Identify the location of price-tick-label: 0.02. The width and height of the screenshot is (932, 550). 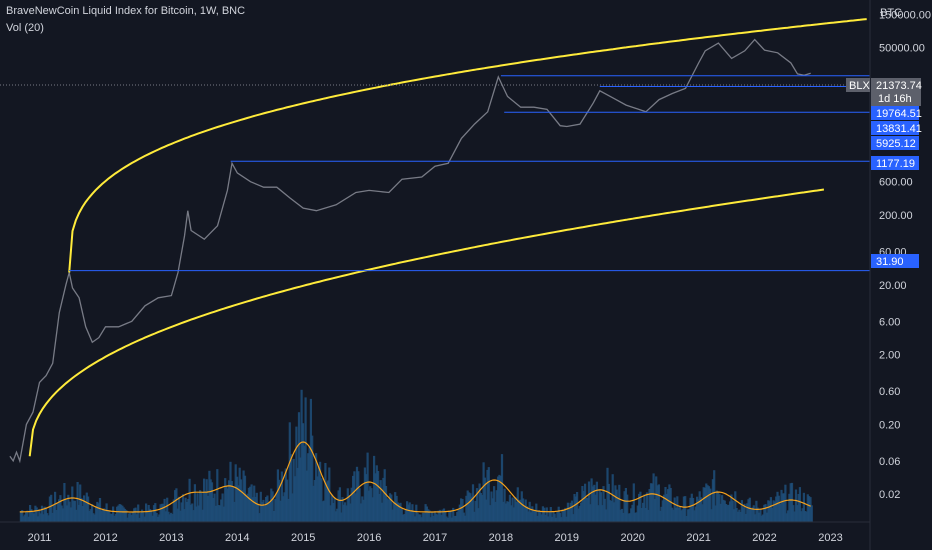
(889, 495).